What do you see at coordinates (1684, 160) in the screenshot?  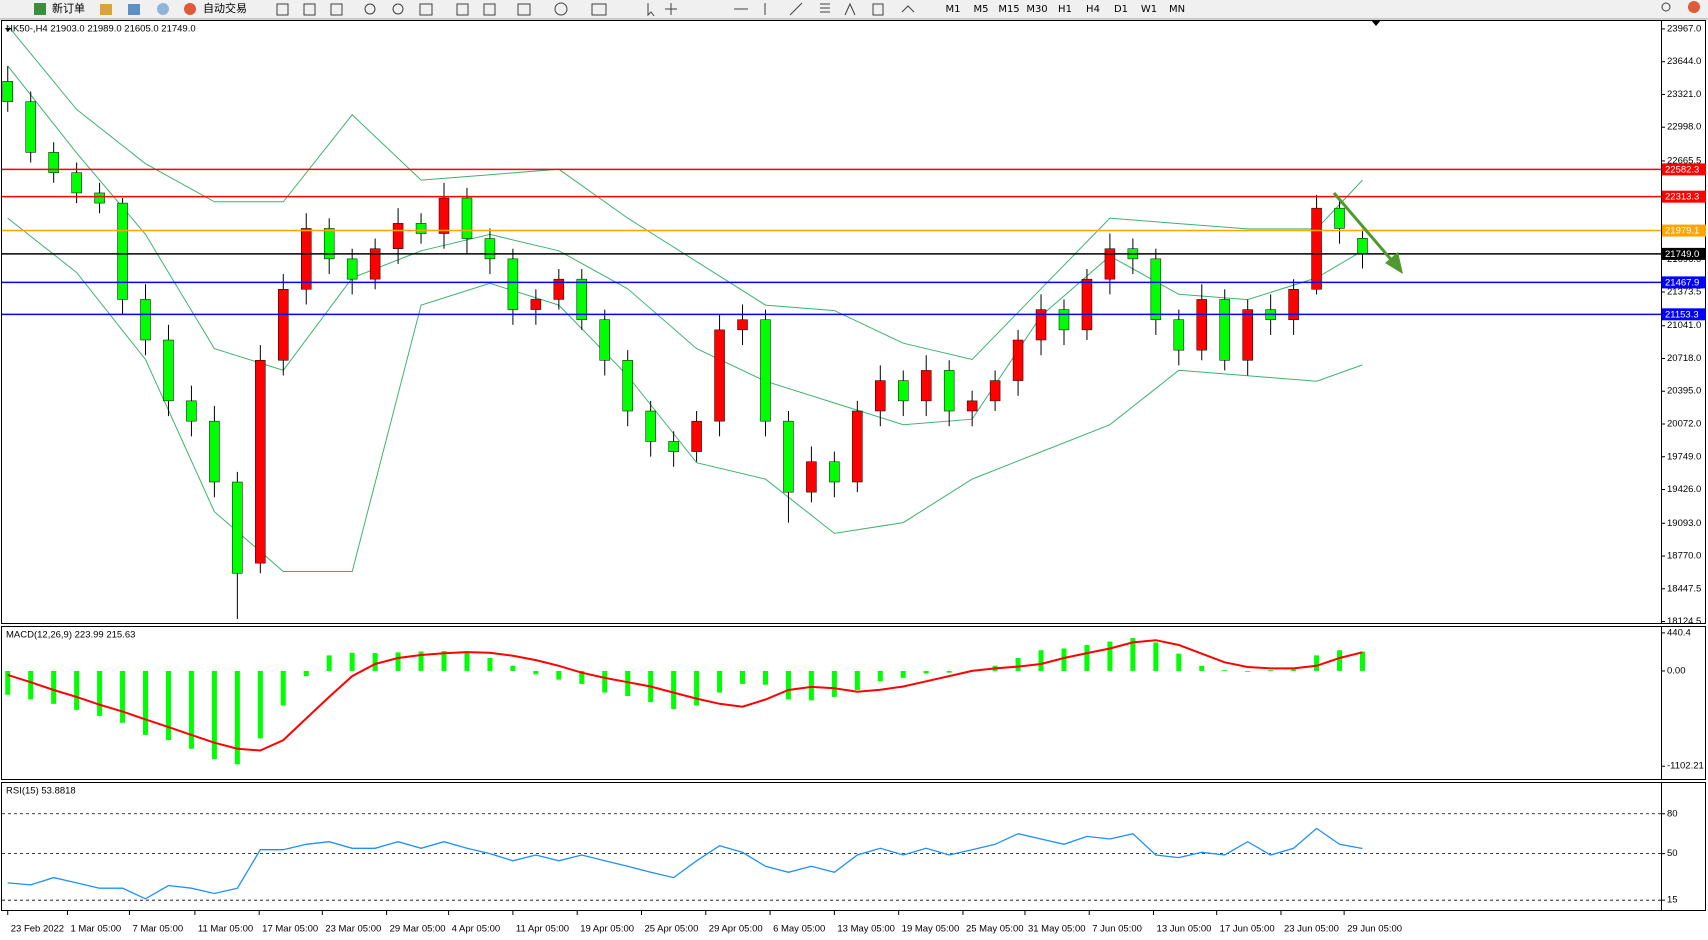 I see `y-tick-label: 22665.5` at bounding box center [1684, 160].